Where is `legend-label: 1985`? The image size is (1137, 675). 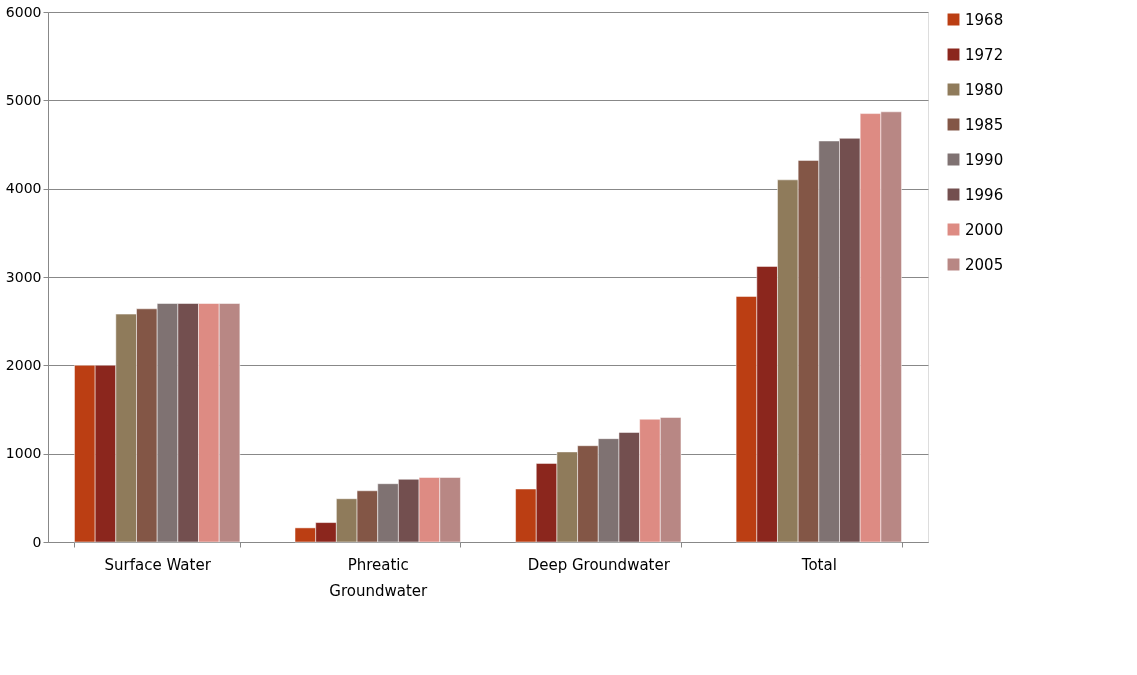 legend-label: 1985 is located at coordinates (984, 124).